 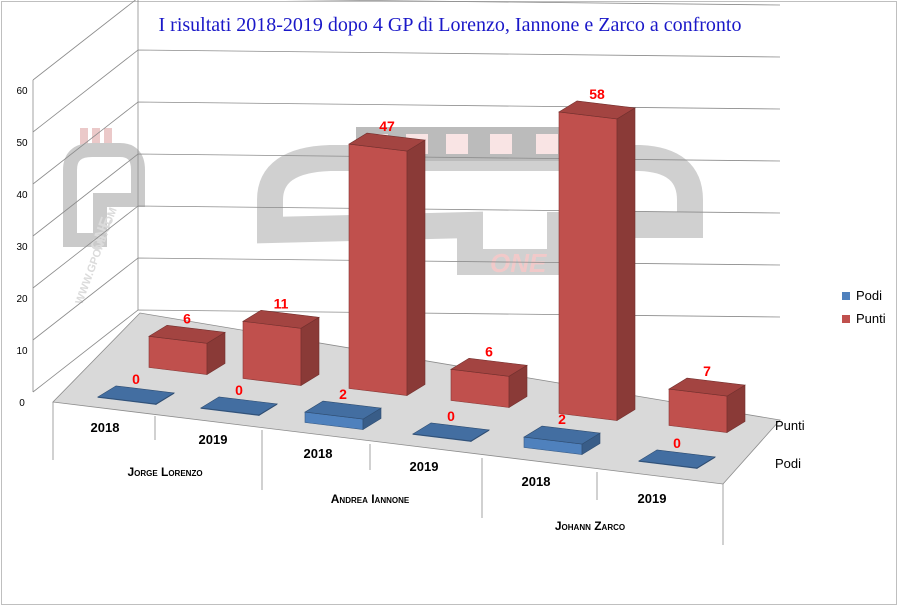 What do you see at coordinates (846, 295) in the screenshot?
I see `legend-swatch-podi` at bounding box center [846, 295].